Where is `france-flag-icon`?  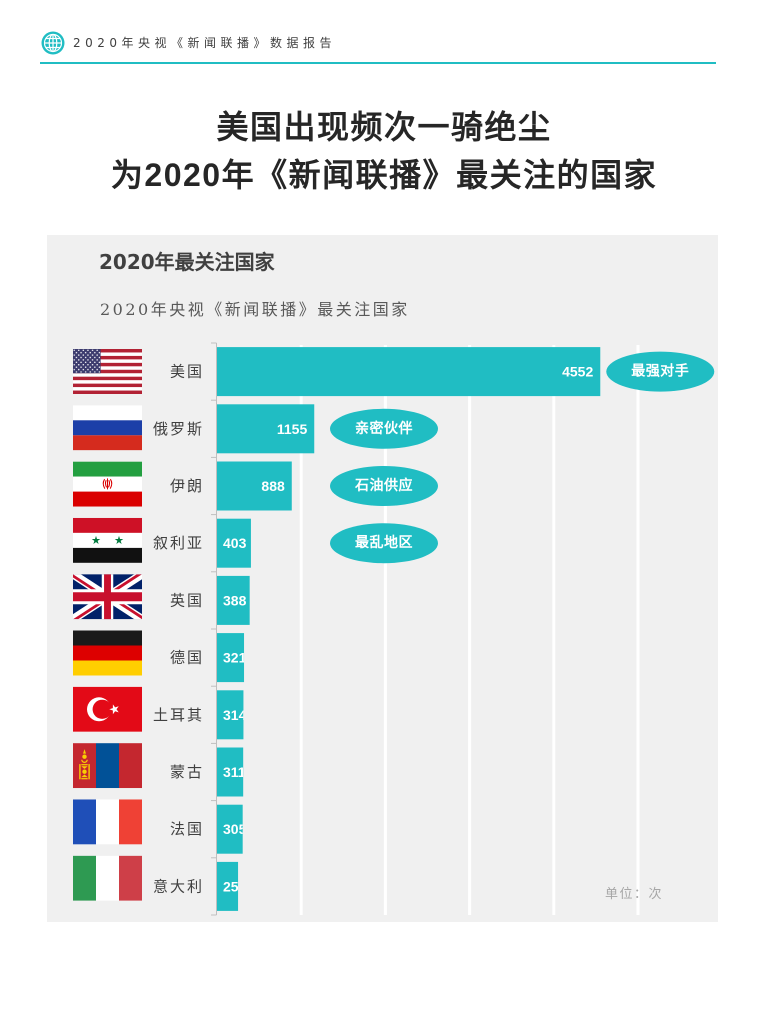 france-flag-icon is located at coordinates (107, 822).